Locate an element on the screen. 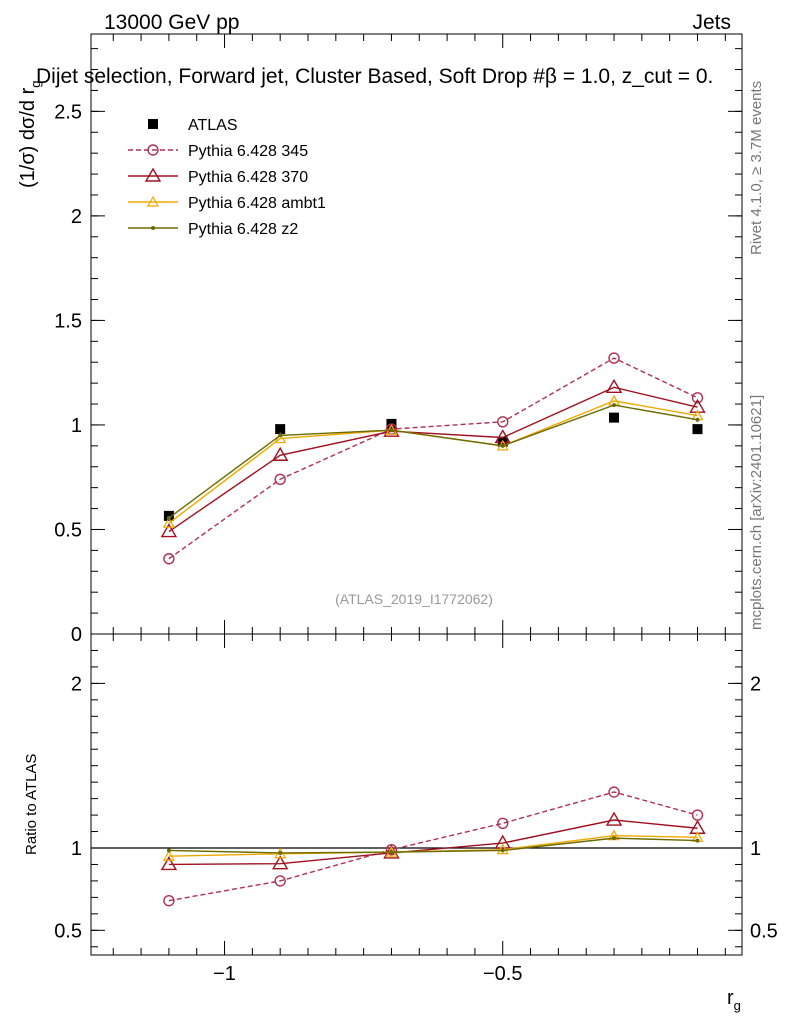  legend-label-z2: Pythia 6.428 z2 is located at coordinates (243, 229).